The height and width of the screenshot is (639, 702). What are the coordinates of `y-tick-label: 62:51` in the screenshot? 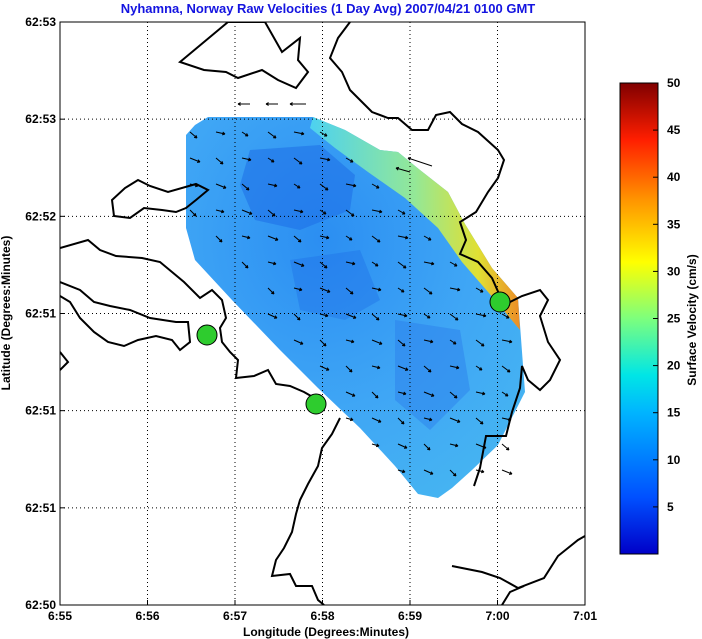 It's located at (40, 314).